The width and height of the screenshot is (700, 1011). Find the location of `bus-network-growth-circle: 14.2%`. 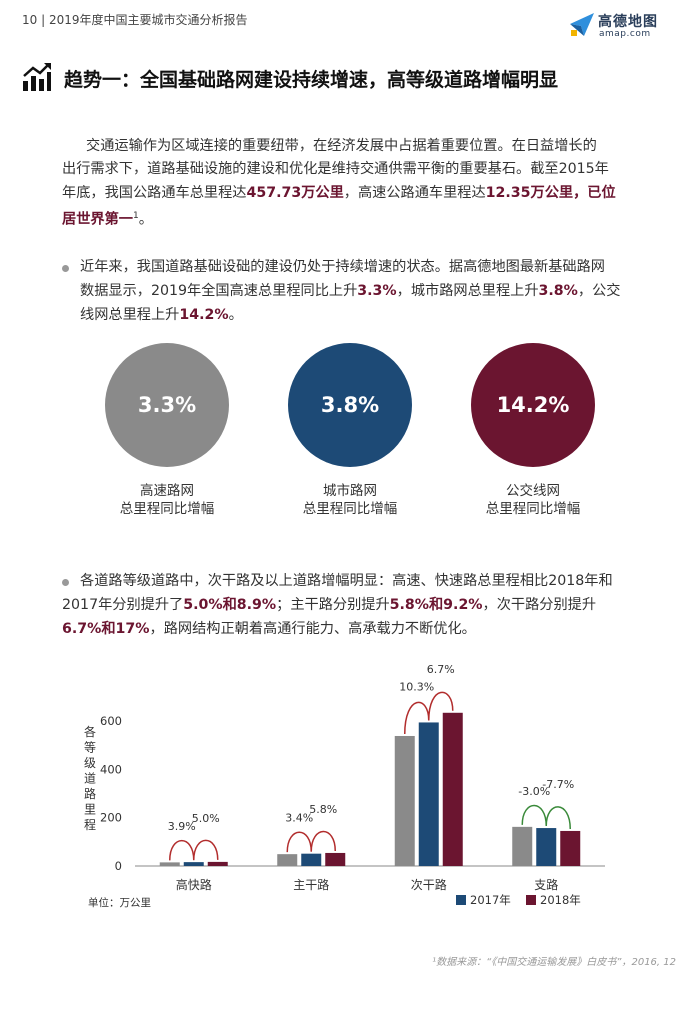

bus-network-growth-circle: 14.2% is located at coordinates (533, 405).